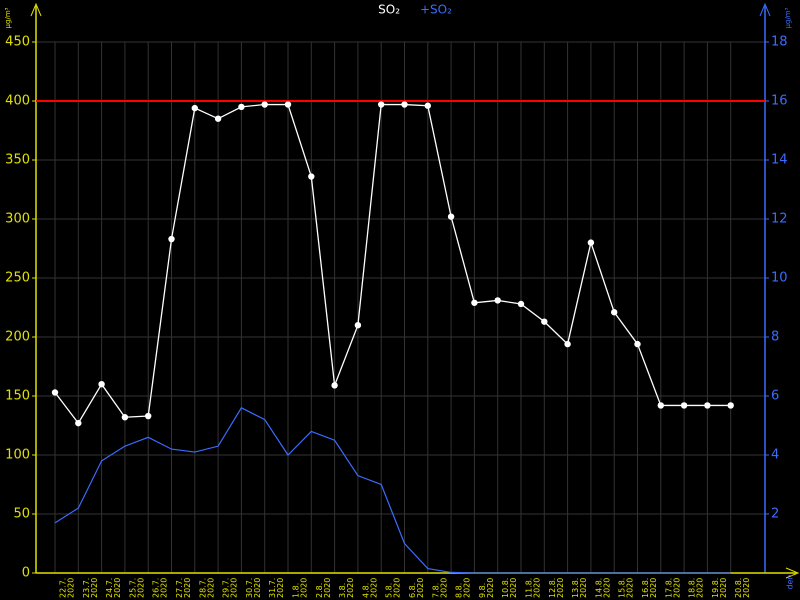  Describe the element at coordinates (779, 101) in the screenshot. I see `y2-tick-label: 16` at that location.